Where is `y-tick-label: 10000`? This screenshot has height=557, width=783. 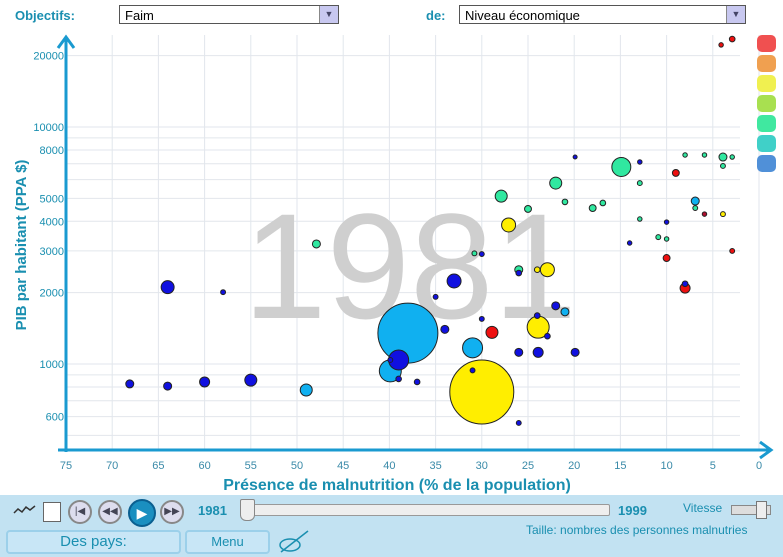
y-tick-label: 10000 is located at coordinates (48, 128).